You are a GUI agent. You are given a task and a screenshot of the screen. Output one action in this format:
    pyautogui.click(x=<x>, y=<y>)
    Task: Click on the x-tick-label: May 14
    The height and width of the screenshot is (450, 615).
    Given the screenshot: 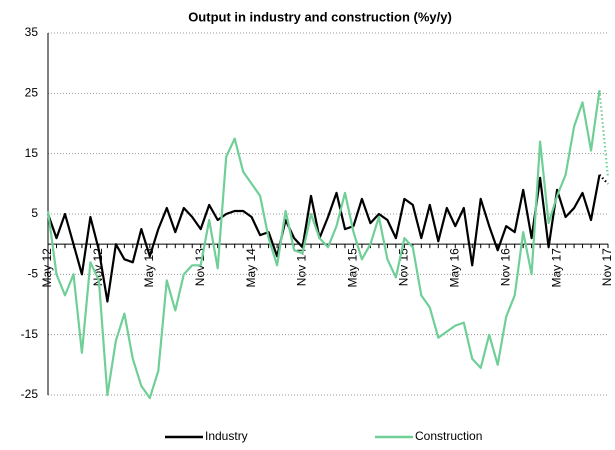 What is the action you would take?
    pyautogui.click(x=251, y=268)
    